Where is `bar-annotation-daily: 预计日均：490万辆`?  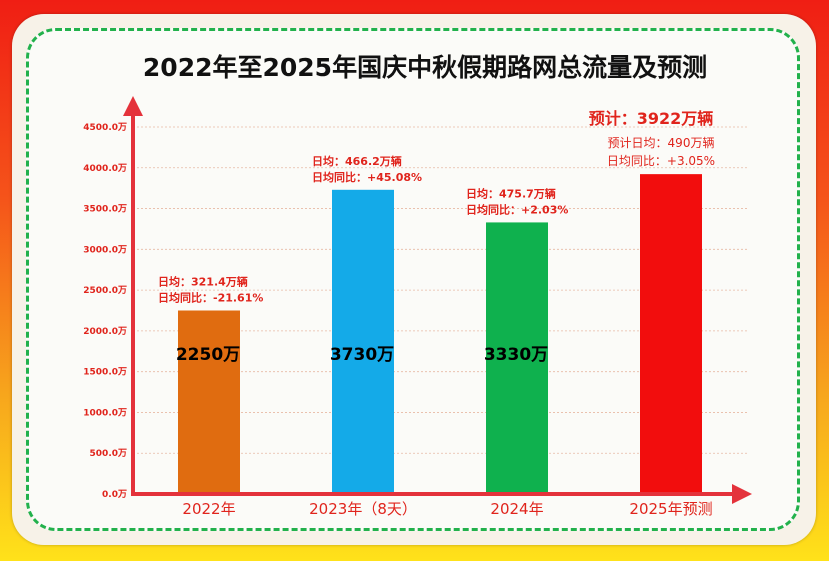 bar-annotation-daily: 预计日均：490万辆 is located at coordinates (661, 143).